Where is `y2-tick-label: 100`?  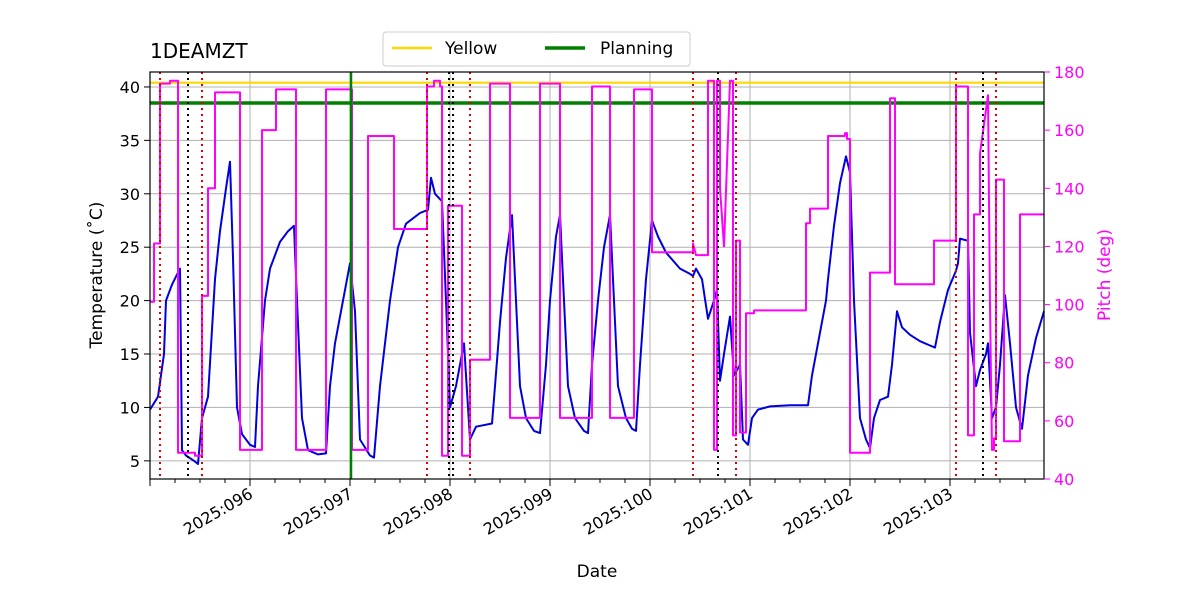
y2-tick-label: 100 is located at coordinates (1069, 305).